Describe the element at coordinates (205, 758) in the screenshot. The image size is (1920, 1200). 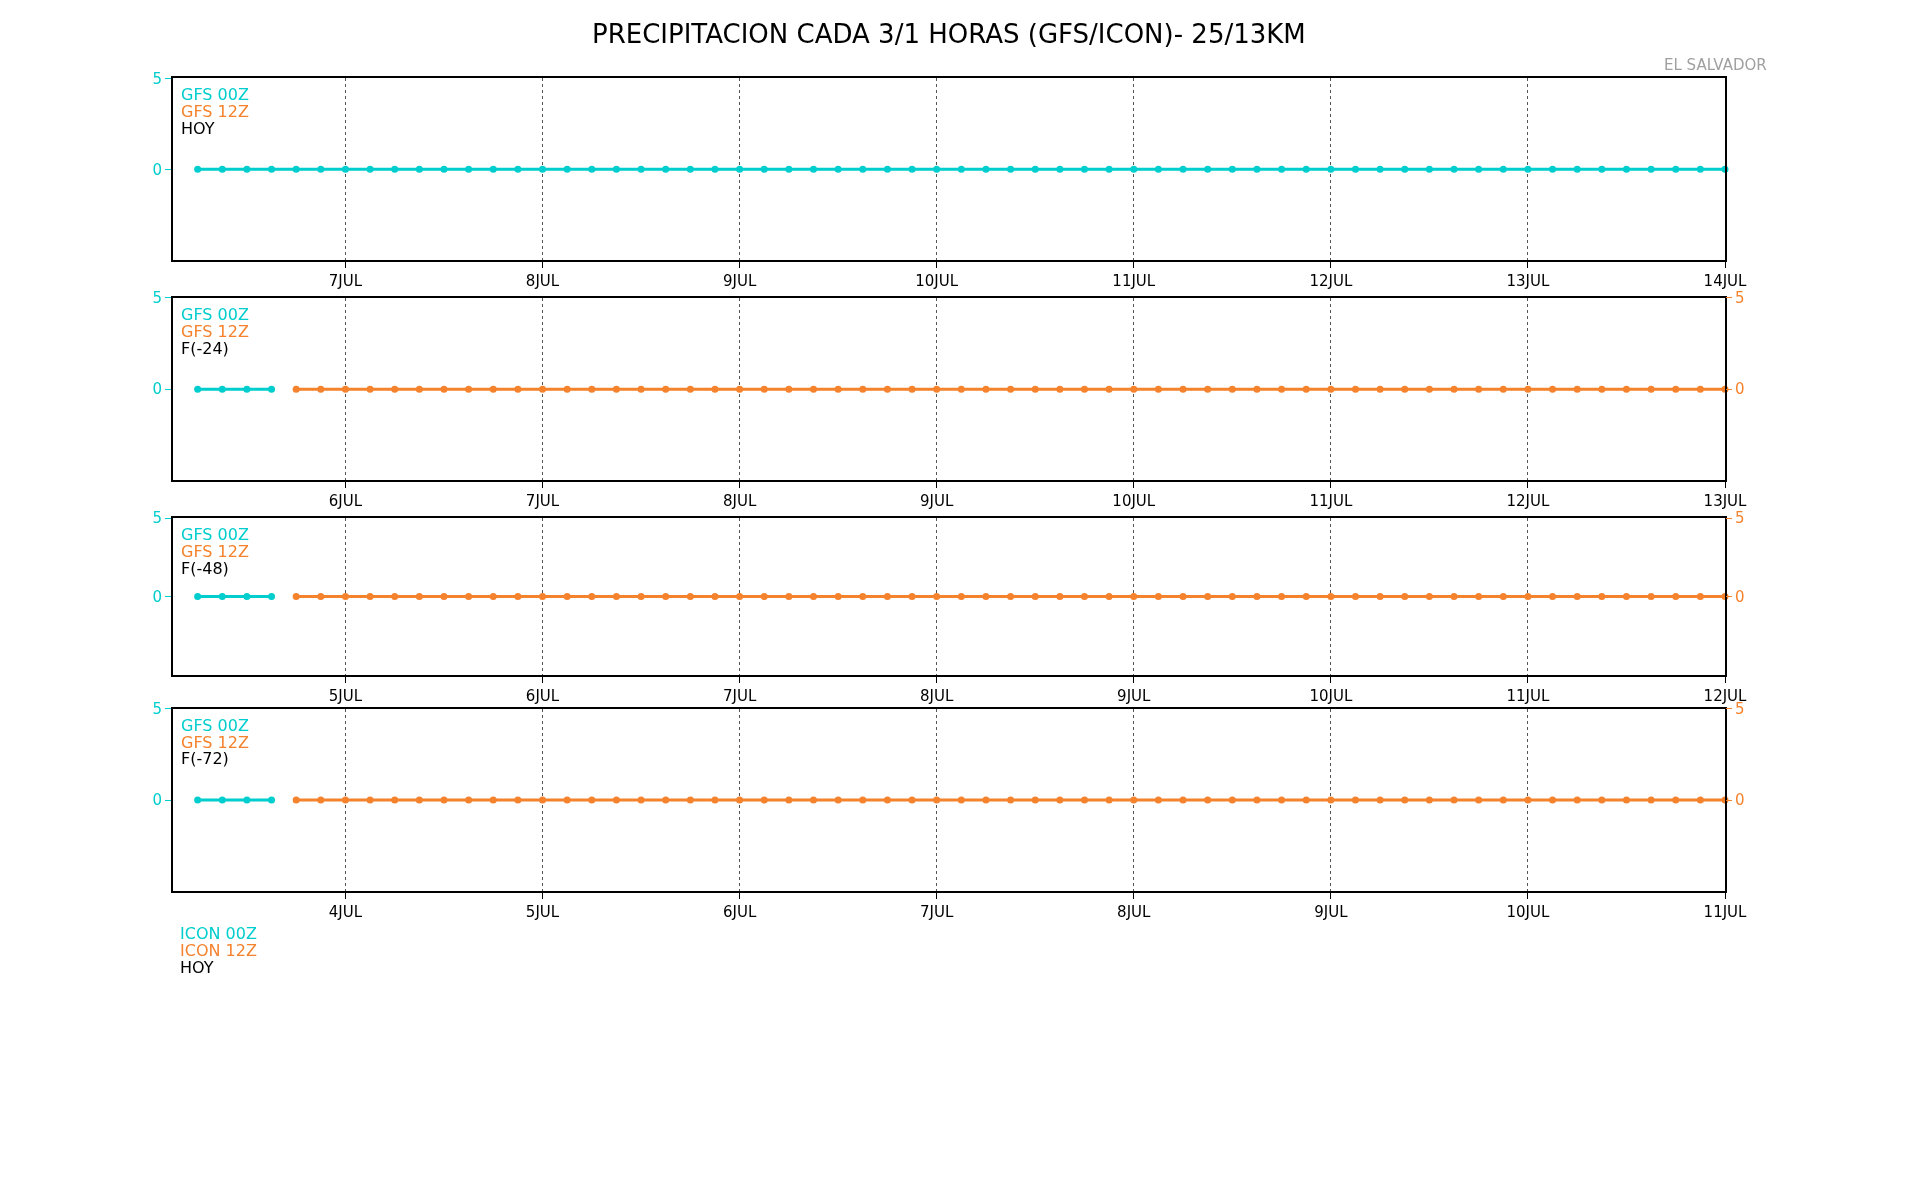
I see `annotation: F(-72)` at that location.